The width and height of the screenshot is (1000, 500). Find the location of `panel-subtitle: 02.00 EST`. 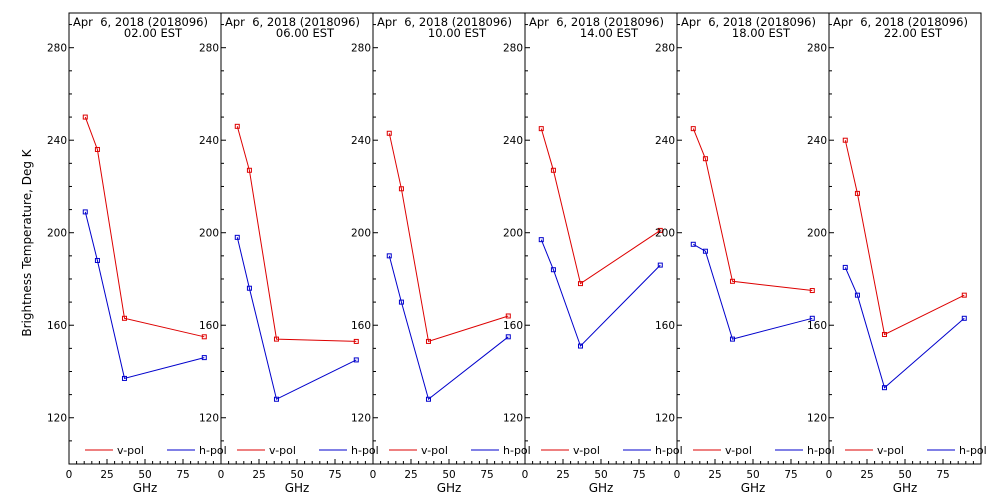

panel-subtitle: 02.00 EST is located at coordinates (153, 33).